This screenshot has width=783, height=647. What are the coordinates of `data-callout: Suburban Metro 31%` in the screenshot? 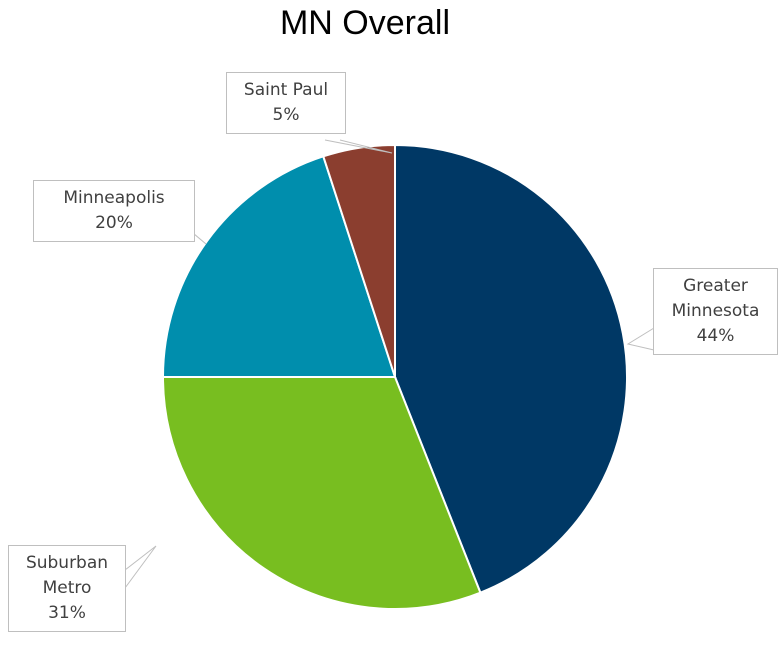 It's located at (67, 588).